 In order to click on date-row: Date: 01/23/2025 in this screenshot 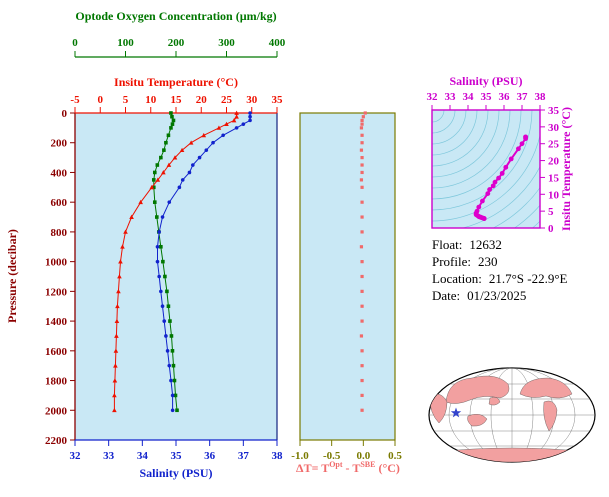, I will do `click(499, 295)`.